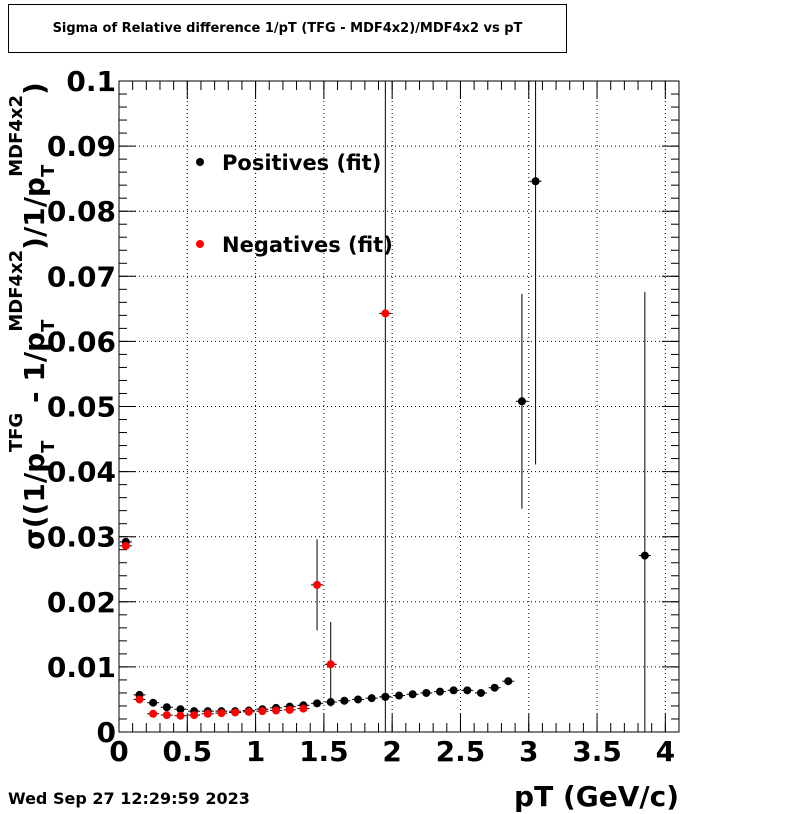 The width and height of the screenshot is (800, 814). Describe the element at coordinates (34, 501) in the screenshot. I see `y-axis-title-part: σ((1/p` at that location.